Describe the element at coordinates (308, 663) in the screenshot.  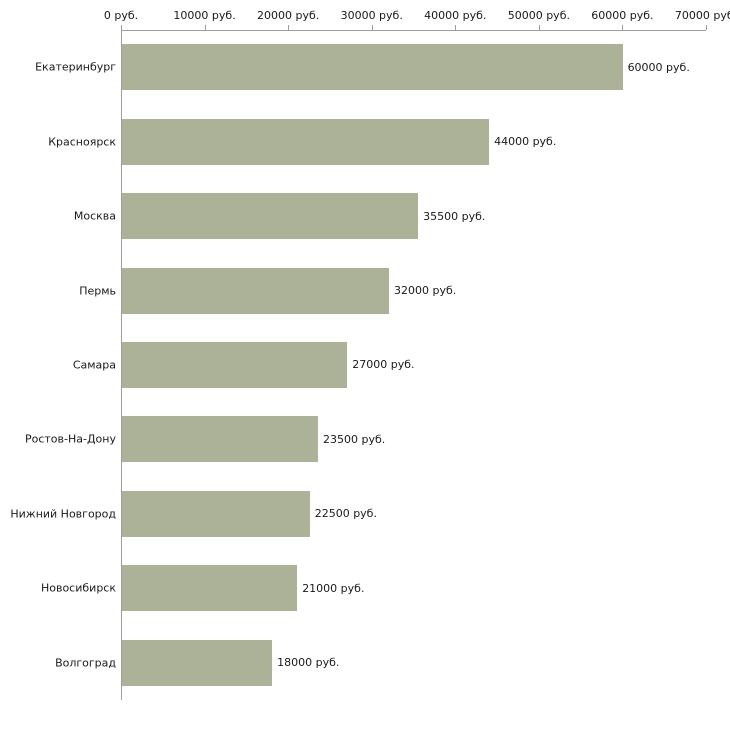
I see `value-label: 18000 руб.` at that location.